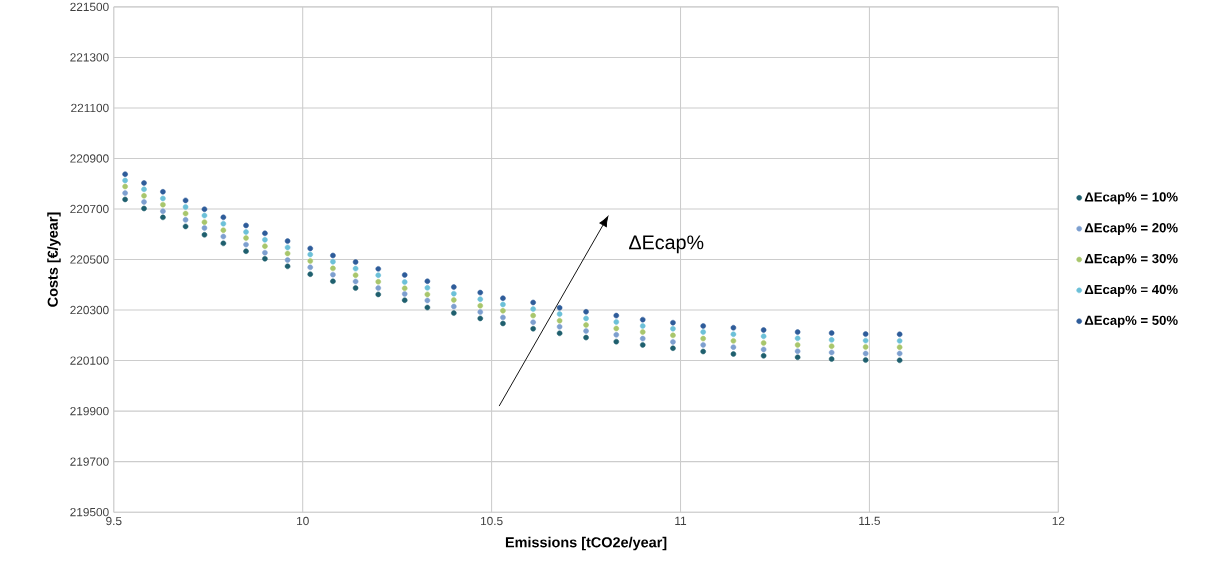 The width and height of the screenshot is (1211, 567). Describe the element at coordinates (89, 411) in the screenshot. I see `y-tick-label: 219900` at that location.